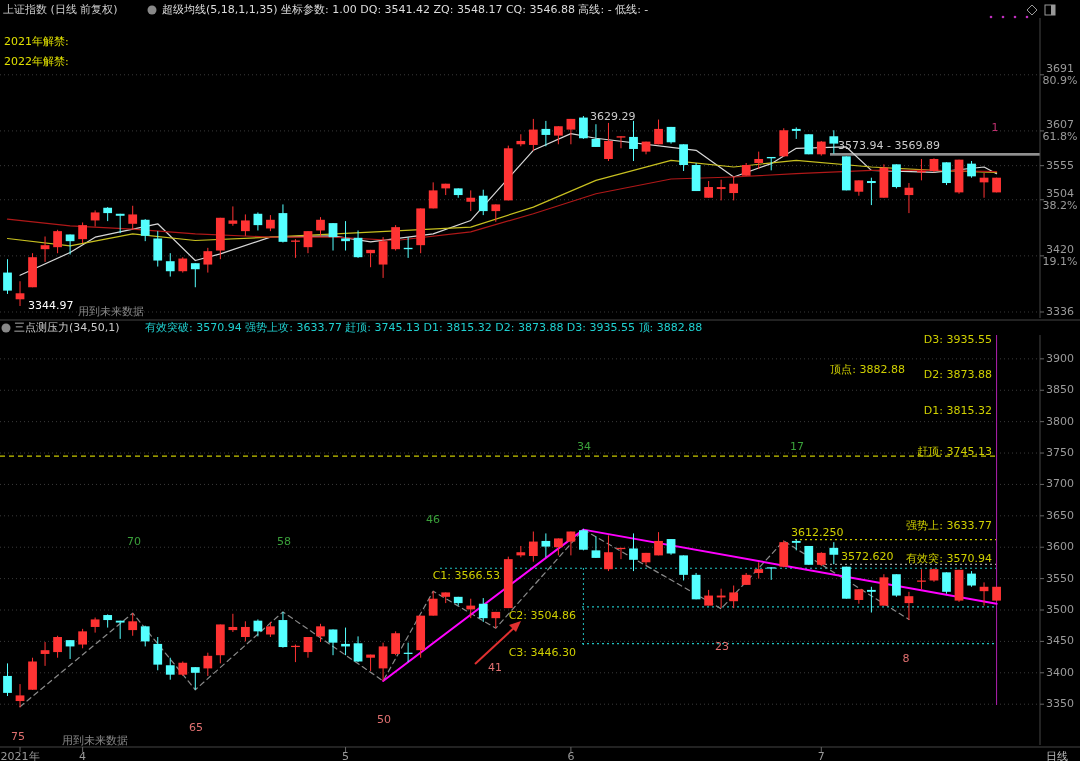 The width and height of the screenshot is (1080, 761). Describe the element at coordinates (424, 327) in the screenshot. I see `chart-subtitle: 有效突破: 3570.94 强势上攻: 3633.77 赶顶: 3745.13 D1: 3815.32 D2: 3873.88 D3: 3935.55 顶: 3882.88` at that location.